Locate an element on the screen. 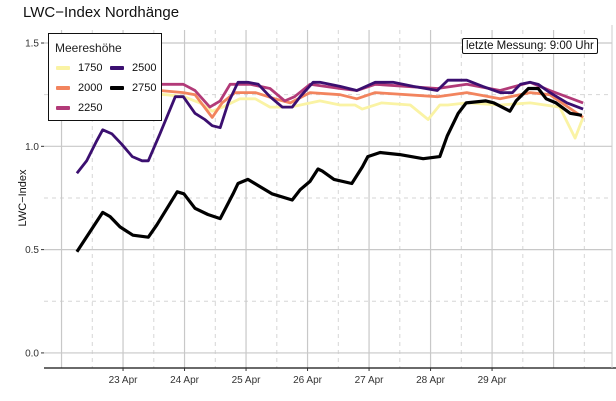 This screenshot has height=401, width=616. y-tick-label: 1.0 is located at coordinates (32, 147).